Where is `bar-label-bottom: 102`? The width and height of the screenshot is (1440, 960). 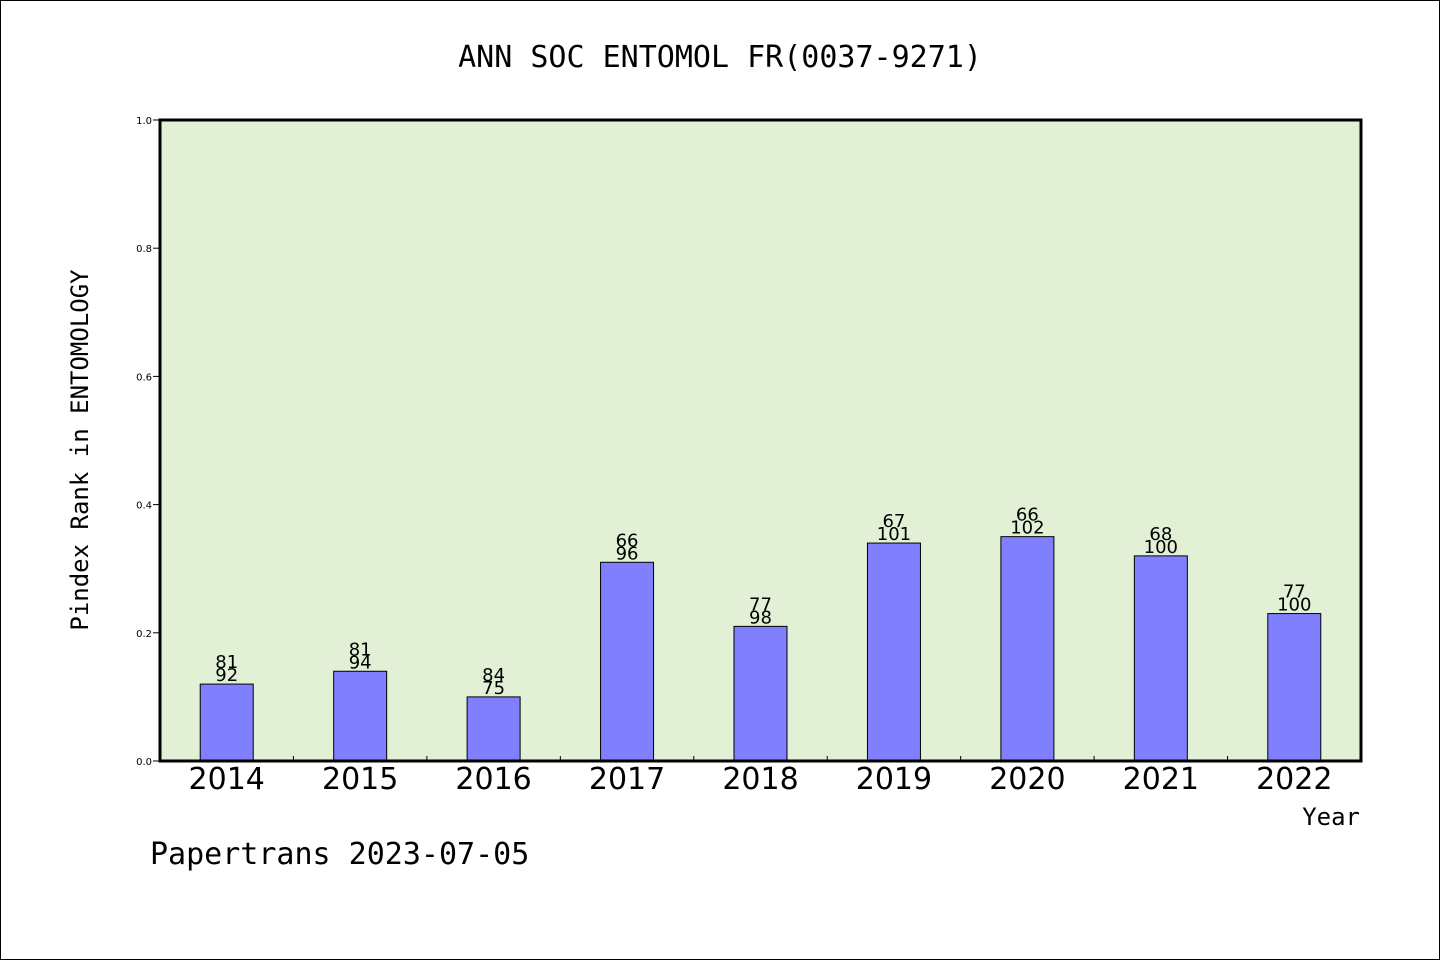 bar-label-bottom: 102 is located at coordinates (1027, 528).